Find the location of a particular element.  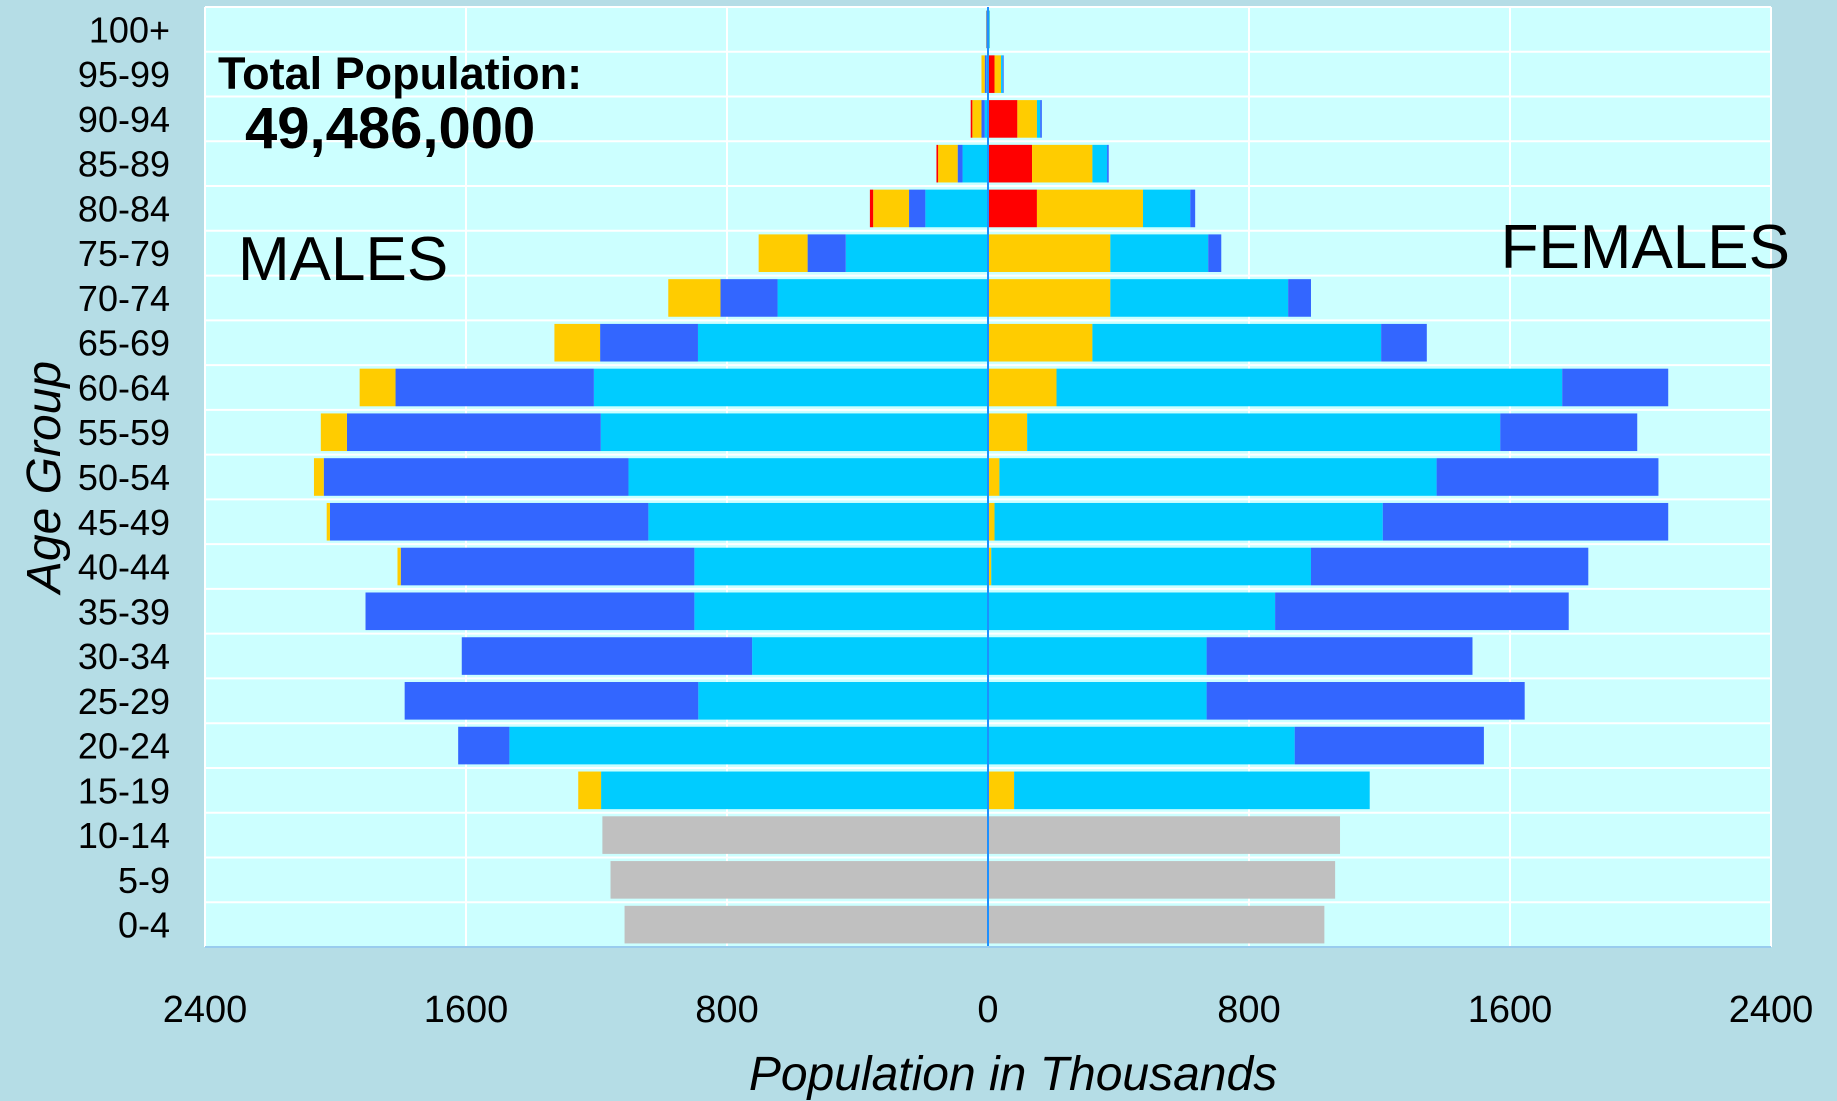

y-tick-label-15-19: 15-19 is located at coordinates (124, 790).